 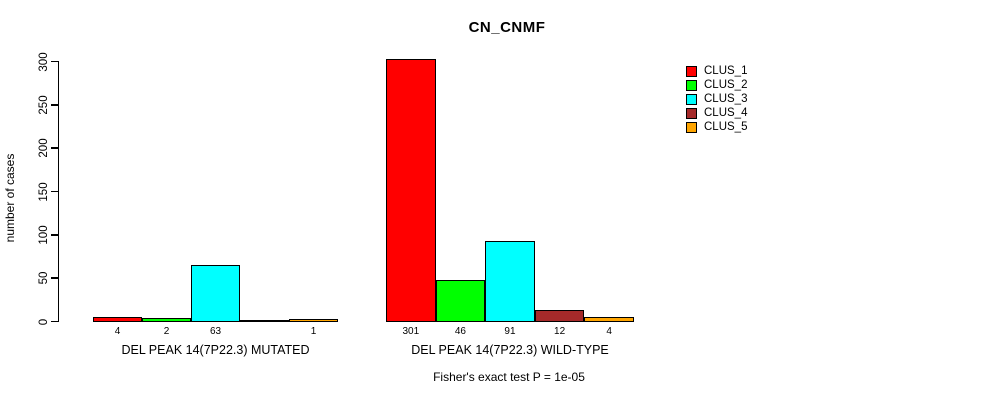 I want to click on legend-label: CLUS_2, so click(x=726, y=85).